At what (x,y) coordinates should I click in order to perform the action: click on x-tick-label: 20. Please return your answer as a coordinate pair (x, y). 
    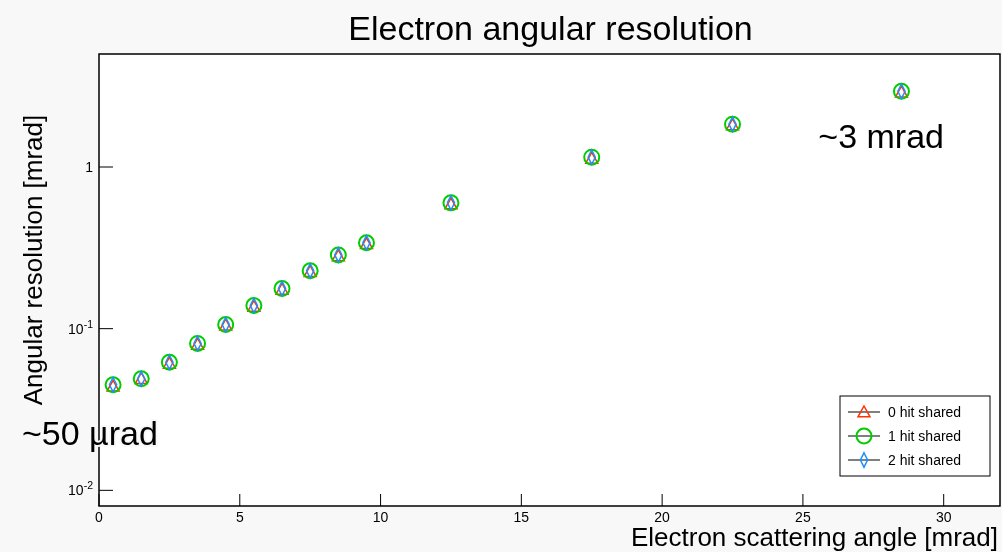
    Looking at the image, I should click on (662, 517).